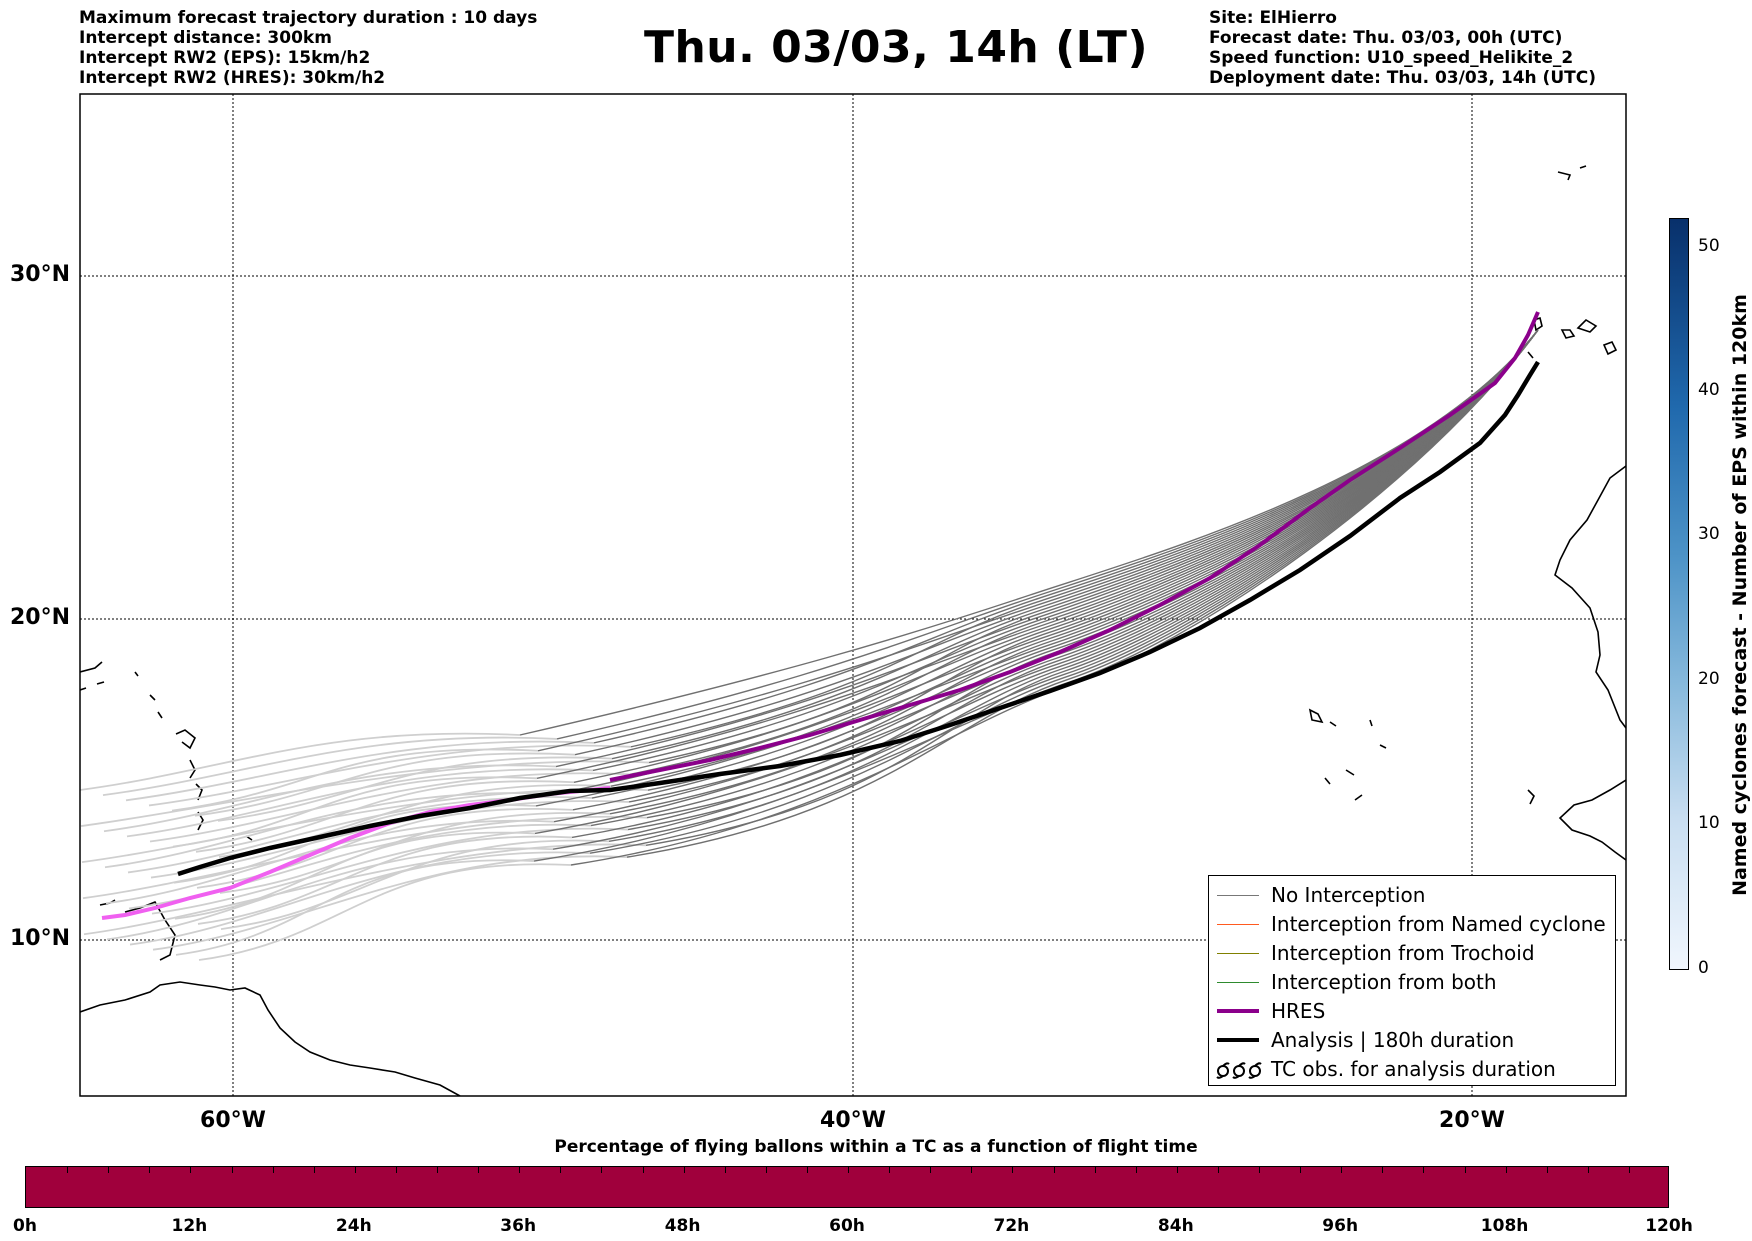 The width and height of the screenshot is (1752, 1241). I want to click on percentage-tick: 96h, so click(1340, 1226).